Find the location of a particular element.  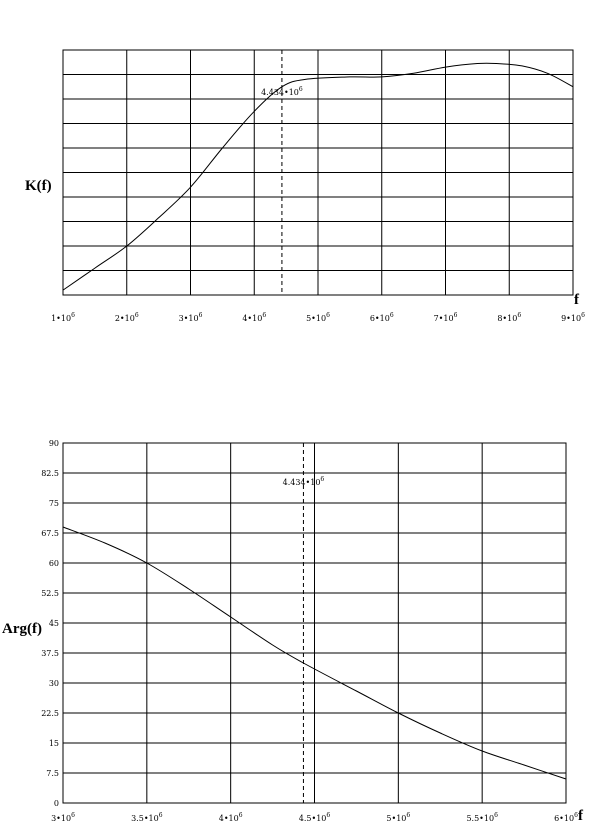

k-x-tick-label: 8•106 is located at coordinates (509, 317).